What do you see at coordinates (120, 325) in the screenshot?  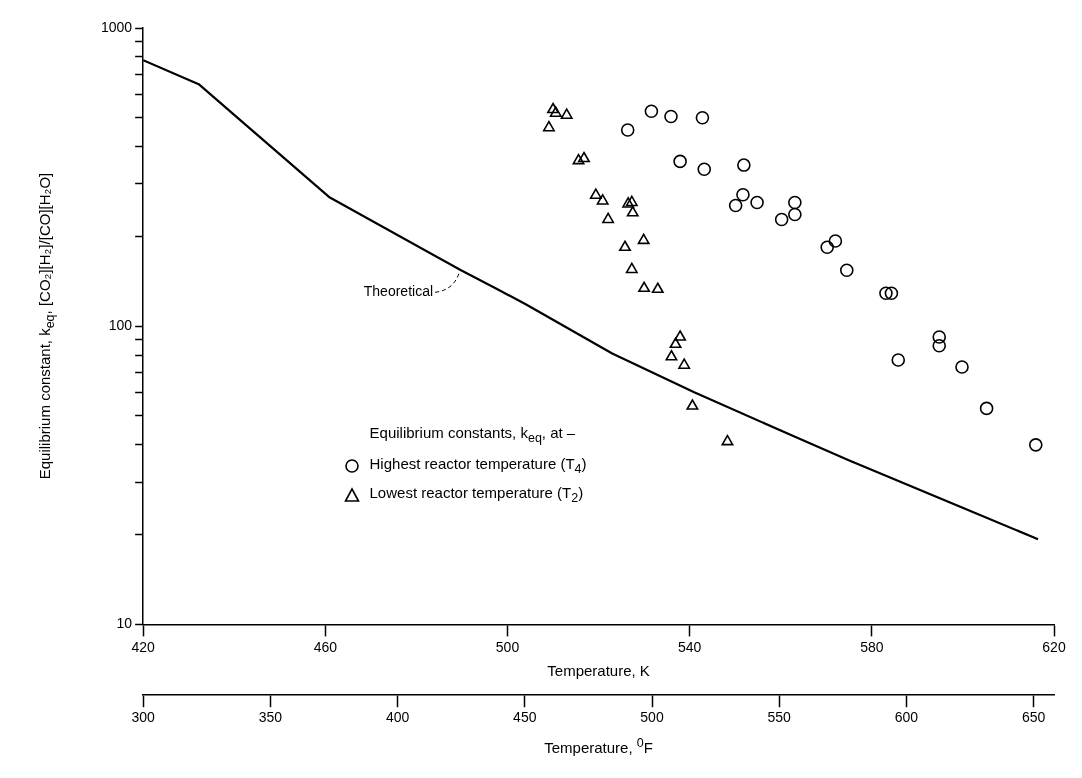 I see `y-tick-label: 100` at bounding box center [120, 325].